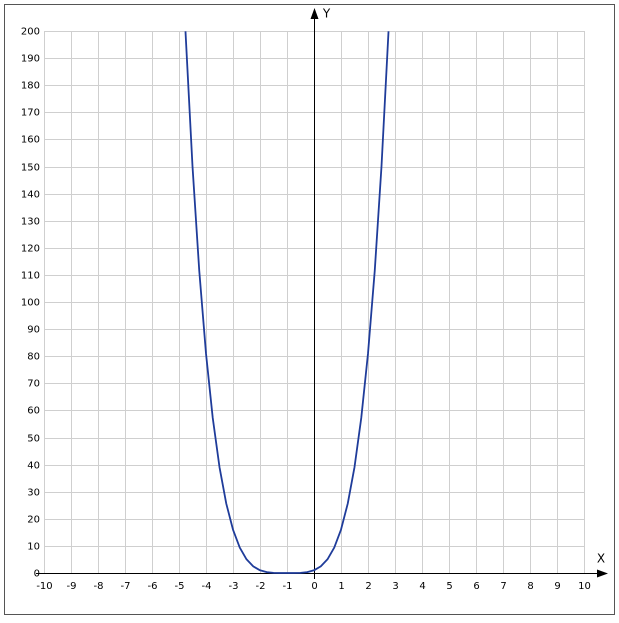 Image resolution: width=619 pixels, height=623 pixels. What do you see at coordinates (30, 303) in the screenshot?
I see `y-tick-label: 100` at bounding box center [30, 303].